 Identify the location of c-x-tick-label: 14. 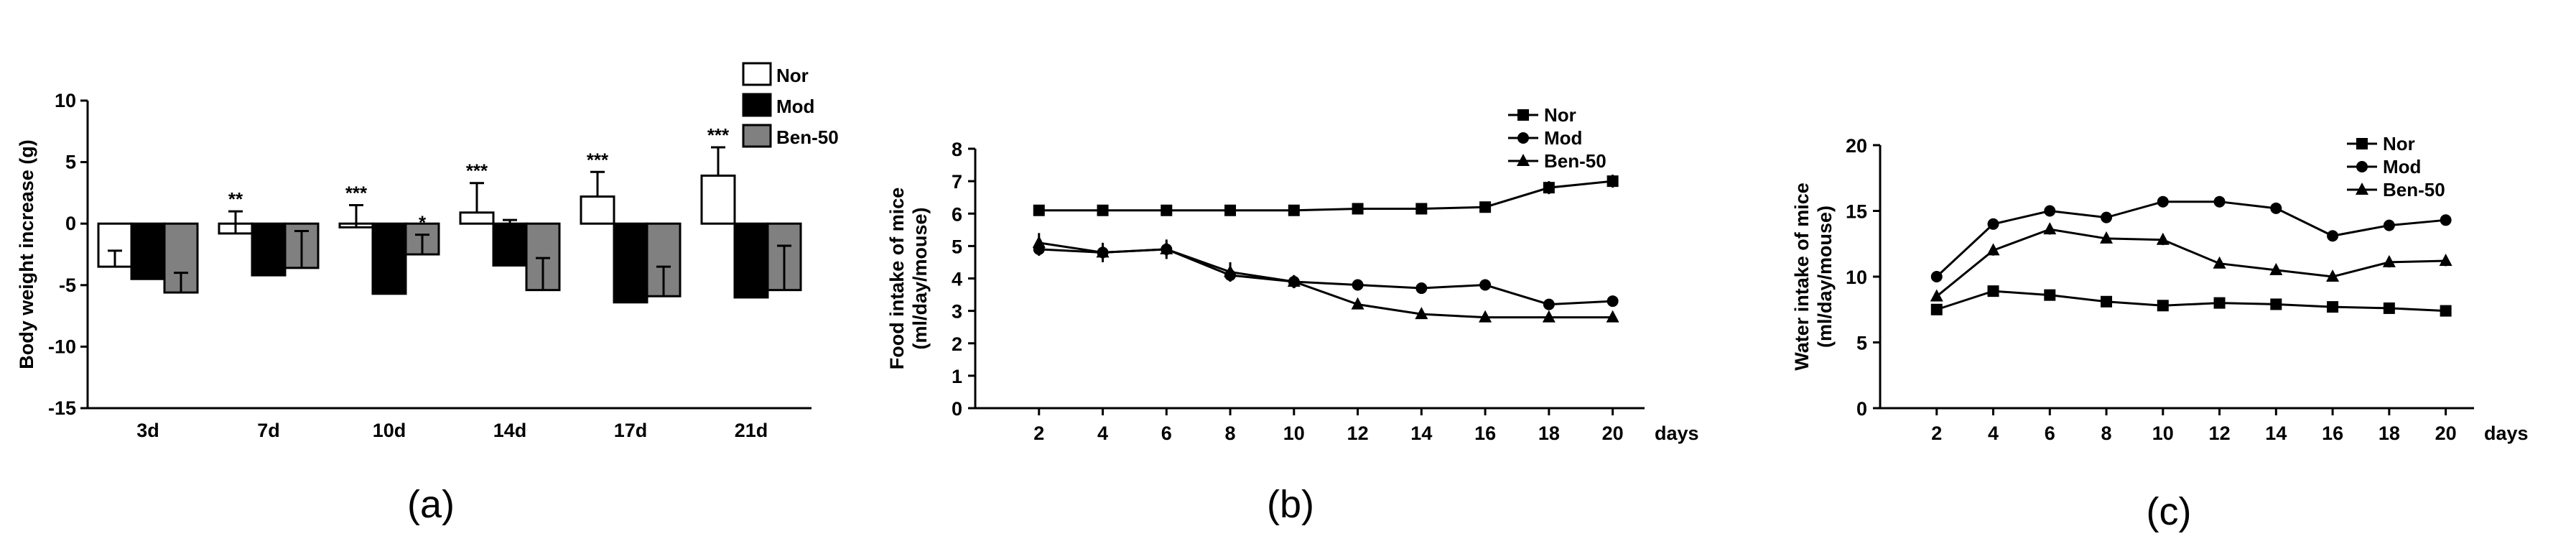
(2276, 433).